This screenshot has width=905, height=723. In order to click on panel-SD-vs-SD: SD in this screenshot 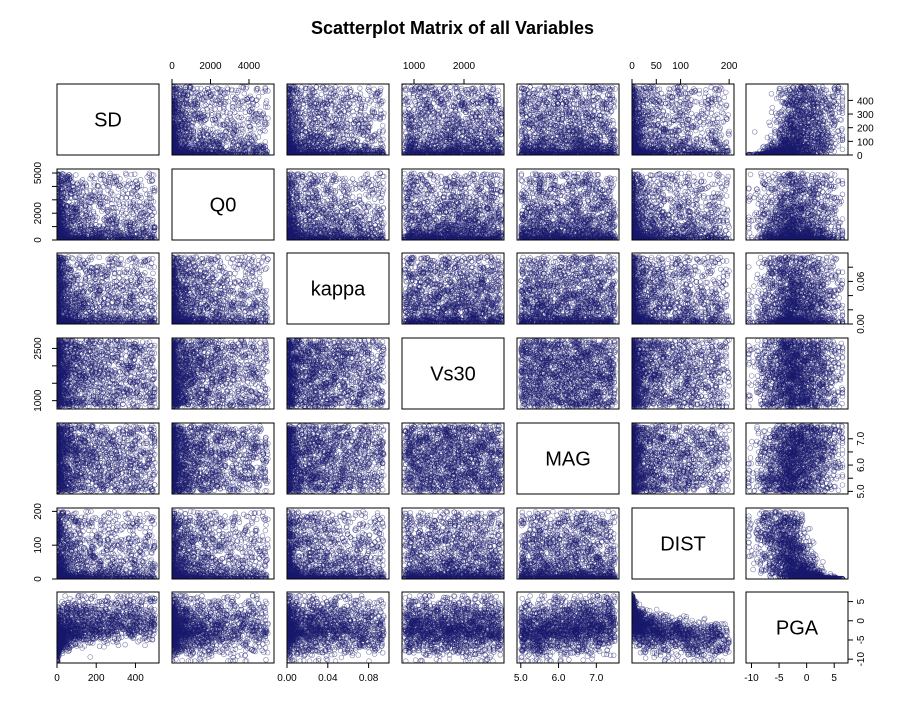, I will do `click(108, 119)`.